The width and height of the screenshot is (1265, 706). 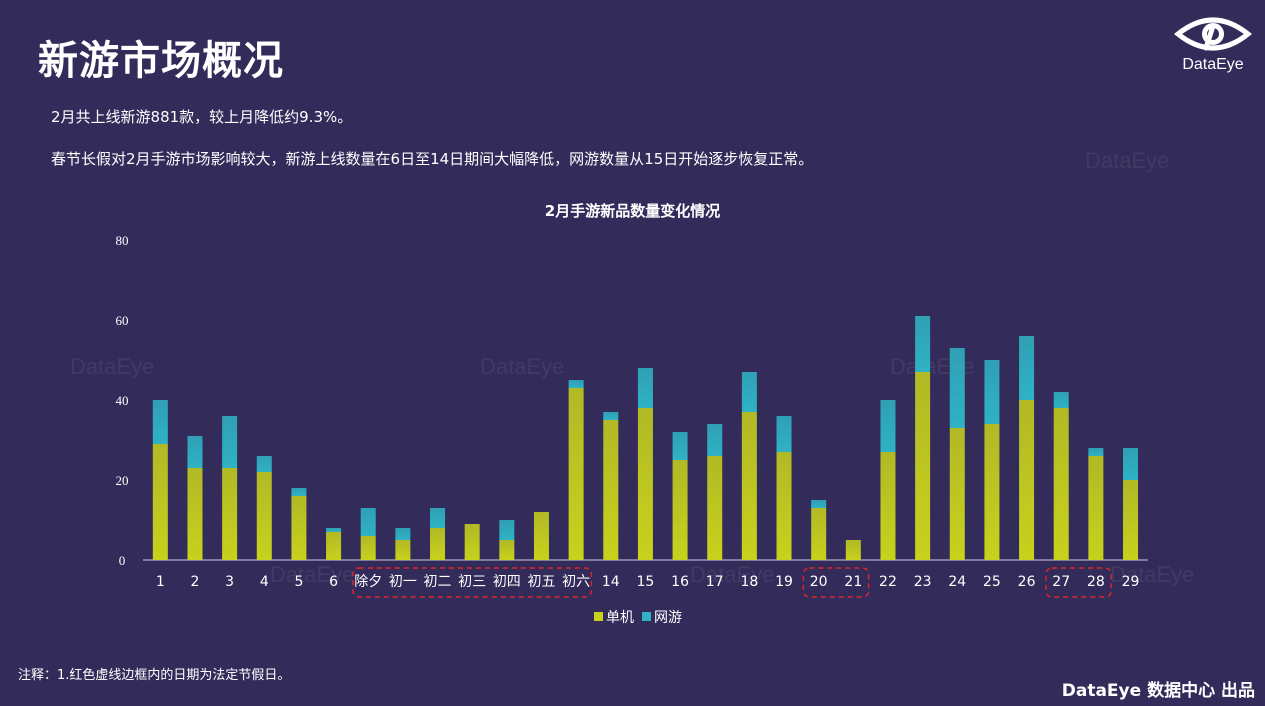 I want to click on x-tick-label: 26, so click(x=1027, y=582).